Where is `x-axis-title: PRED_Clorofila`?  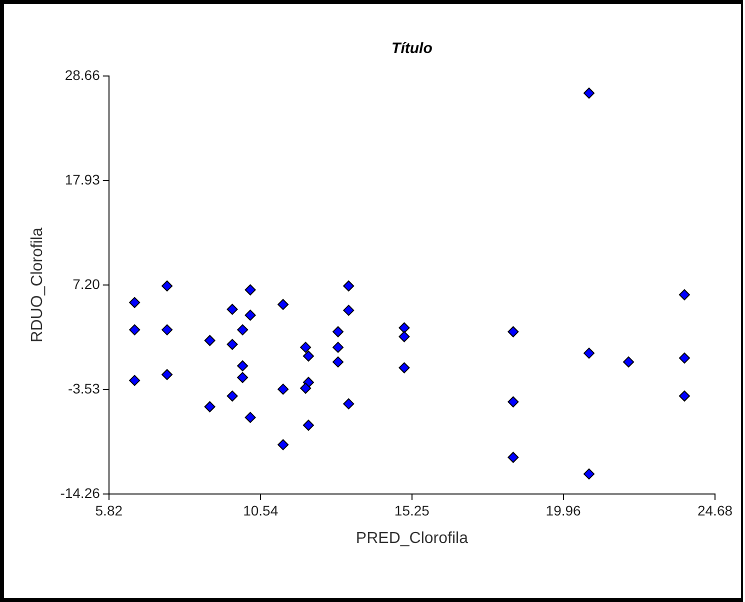 x-axis-title: PRED_Clorofila is located at coordinates (412, 538).